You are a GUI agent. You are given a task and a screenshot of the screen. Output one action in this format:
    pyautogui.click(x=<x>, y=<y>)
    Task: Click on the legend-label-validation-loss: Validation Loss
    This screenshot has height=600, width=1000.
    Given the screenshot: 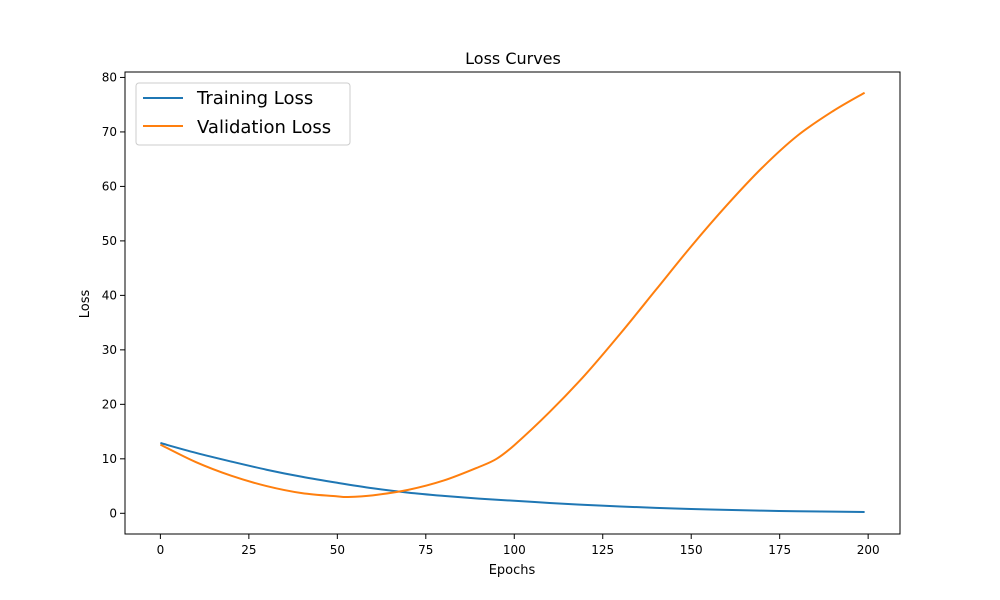 What is the action you would take?
    pyautogui.click(x=264, y=127)
    